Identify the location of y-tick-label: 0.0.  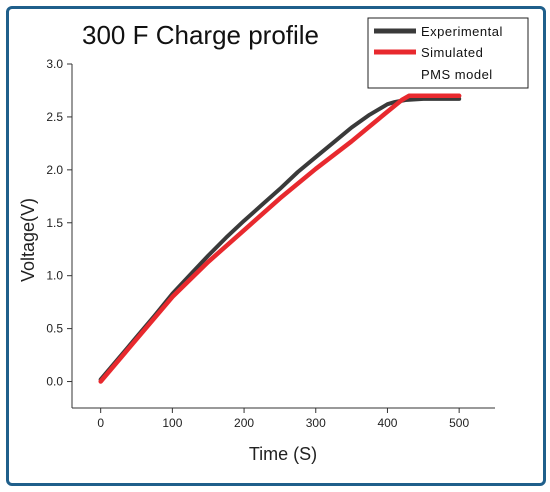
(54, 382).